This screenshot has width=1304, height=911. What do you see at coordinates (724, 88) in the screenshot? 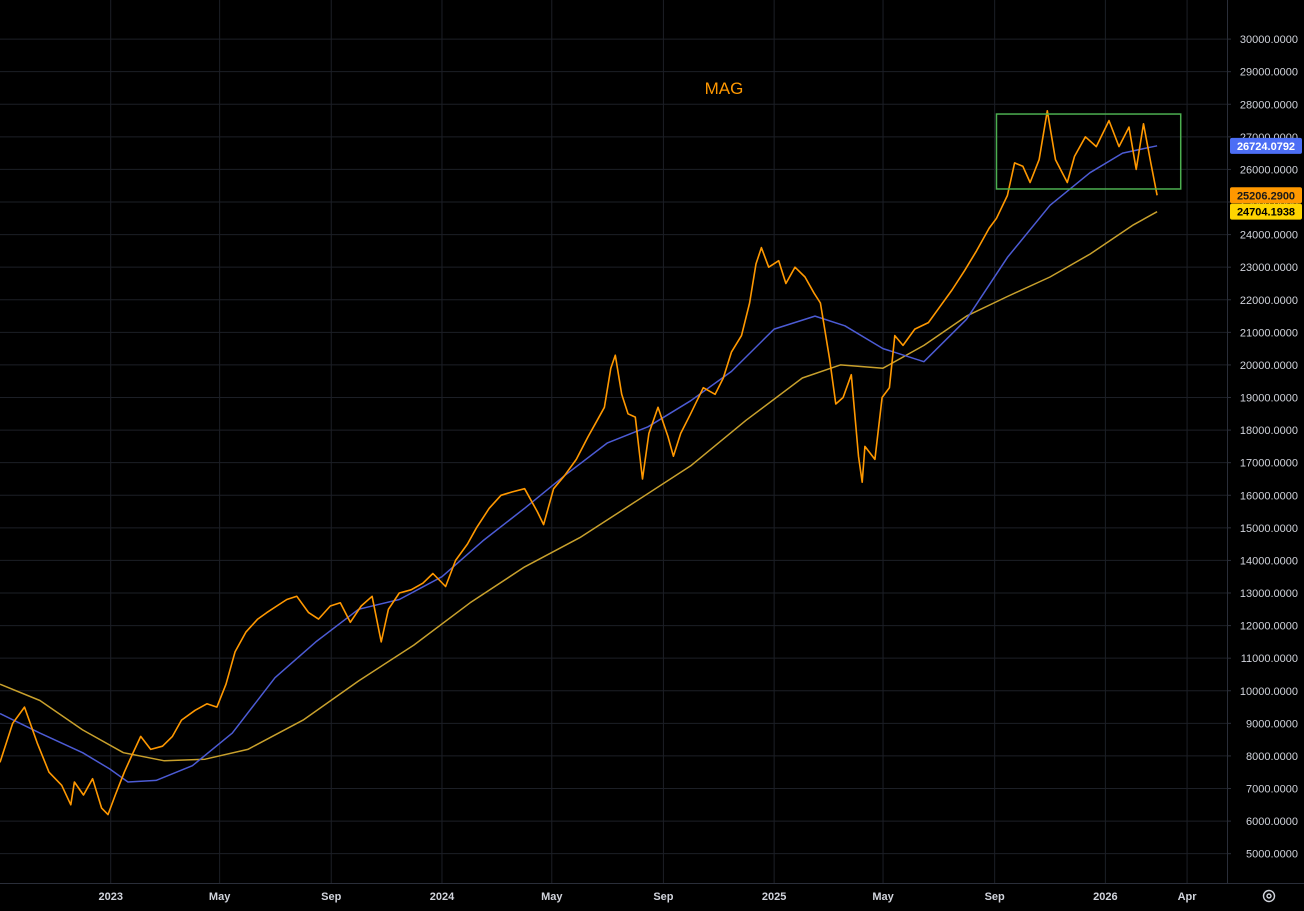
I see `chart-title: MAG` at bounding box center [724, 88].